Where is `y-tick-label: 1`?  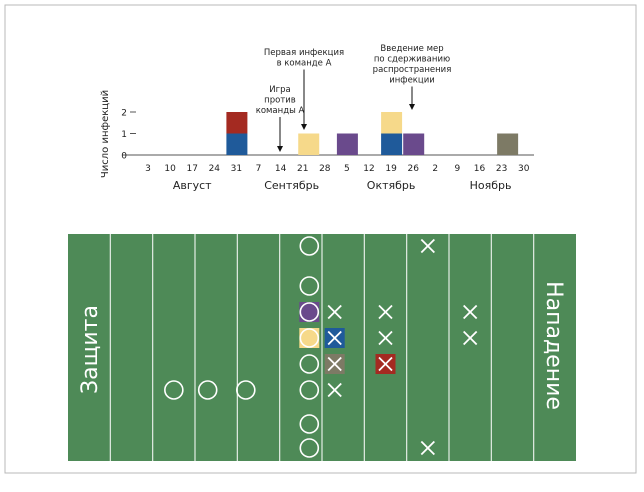 y-tick-label: 1 is located at coordinates (124, 135).